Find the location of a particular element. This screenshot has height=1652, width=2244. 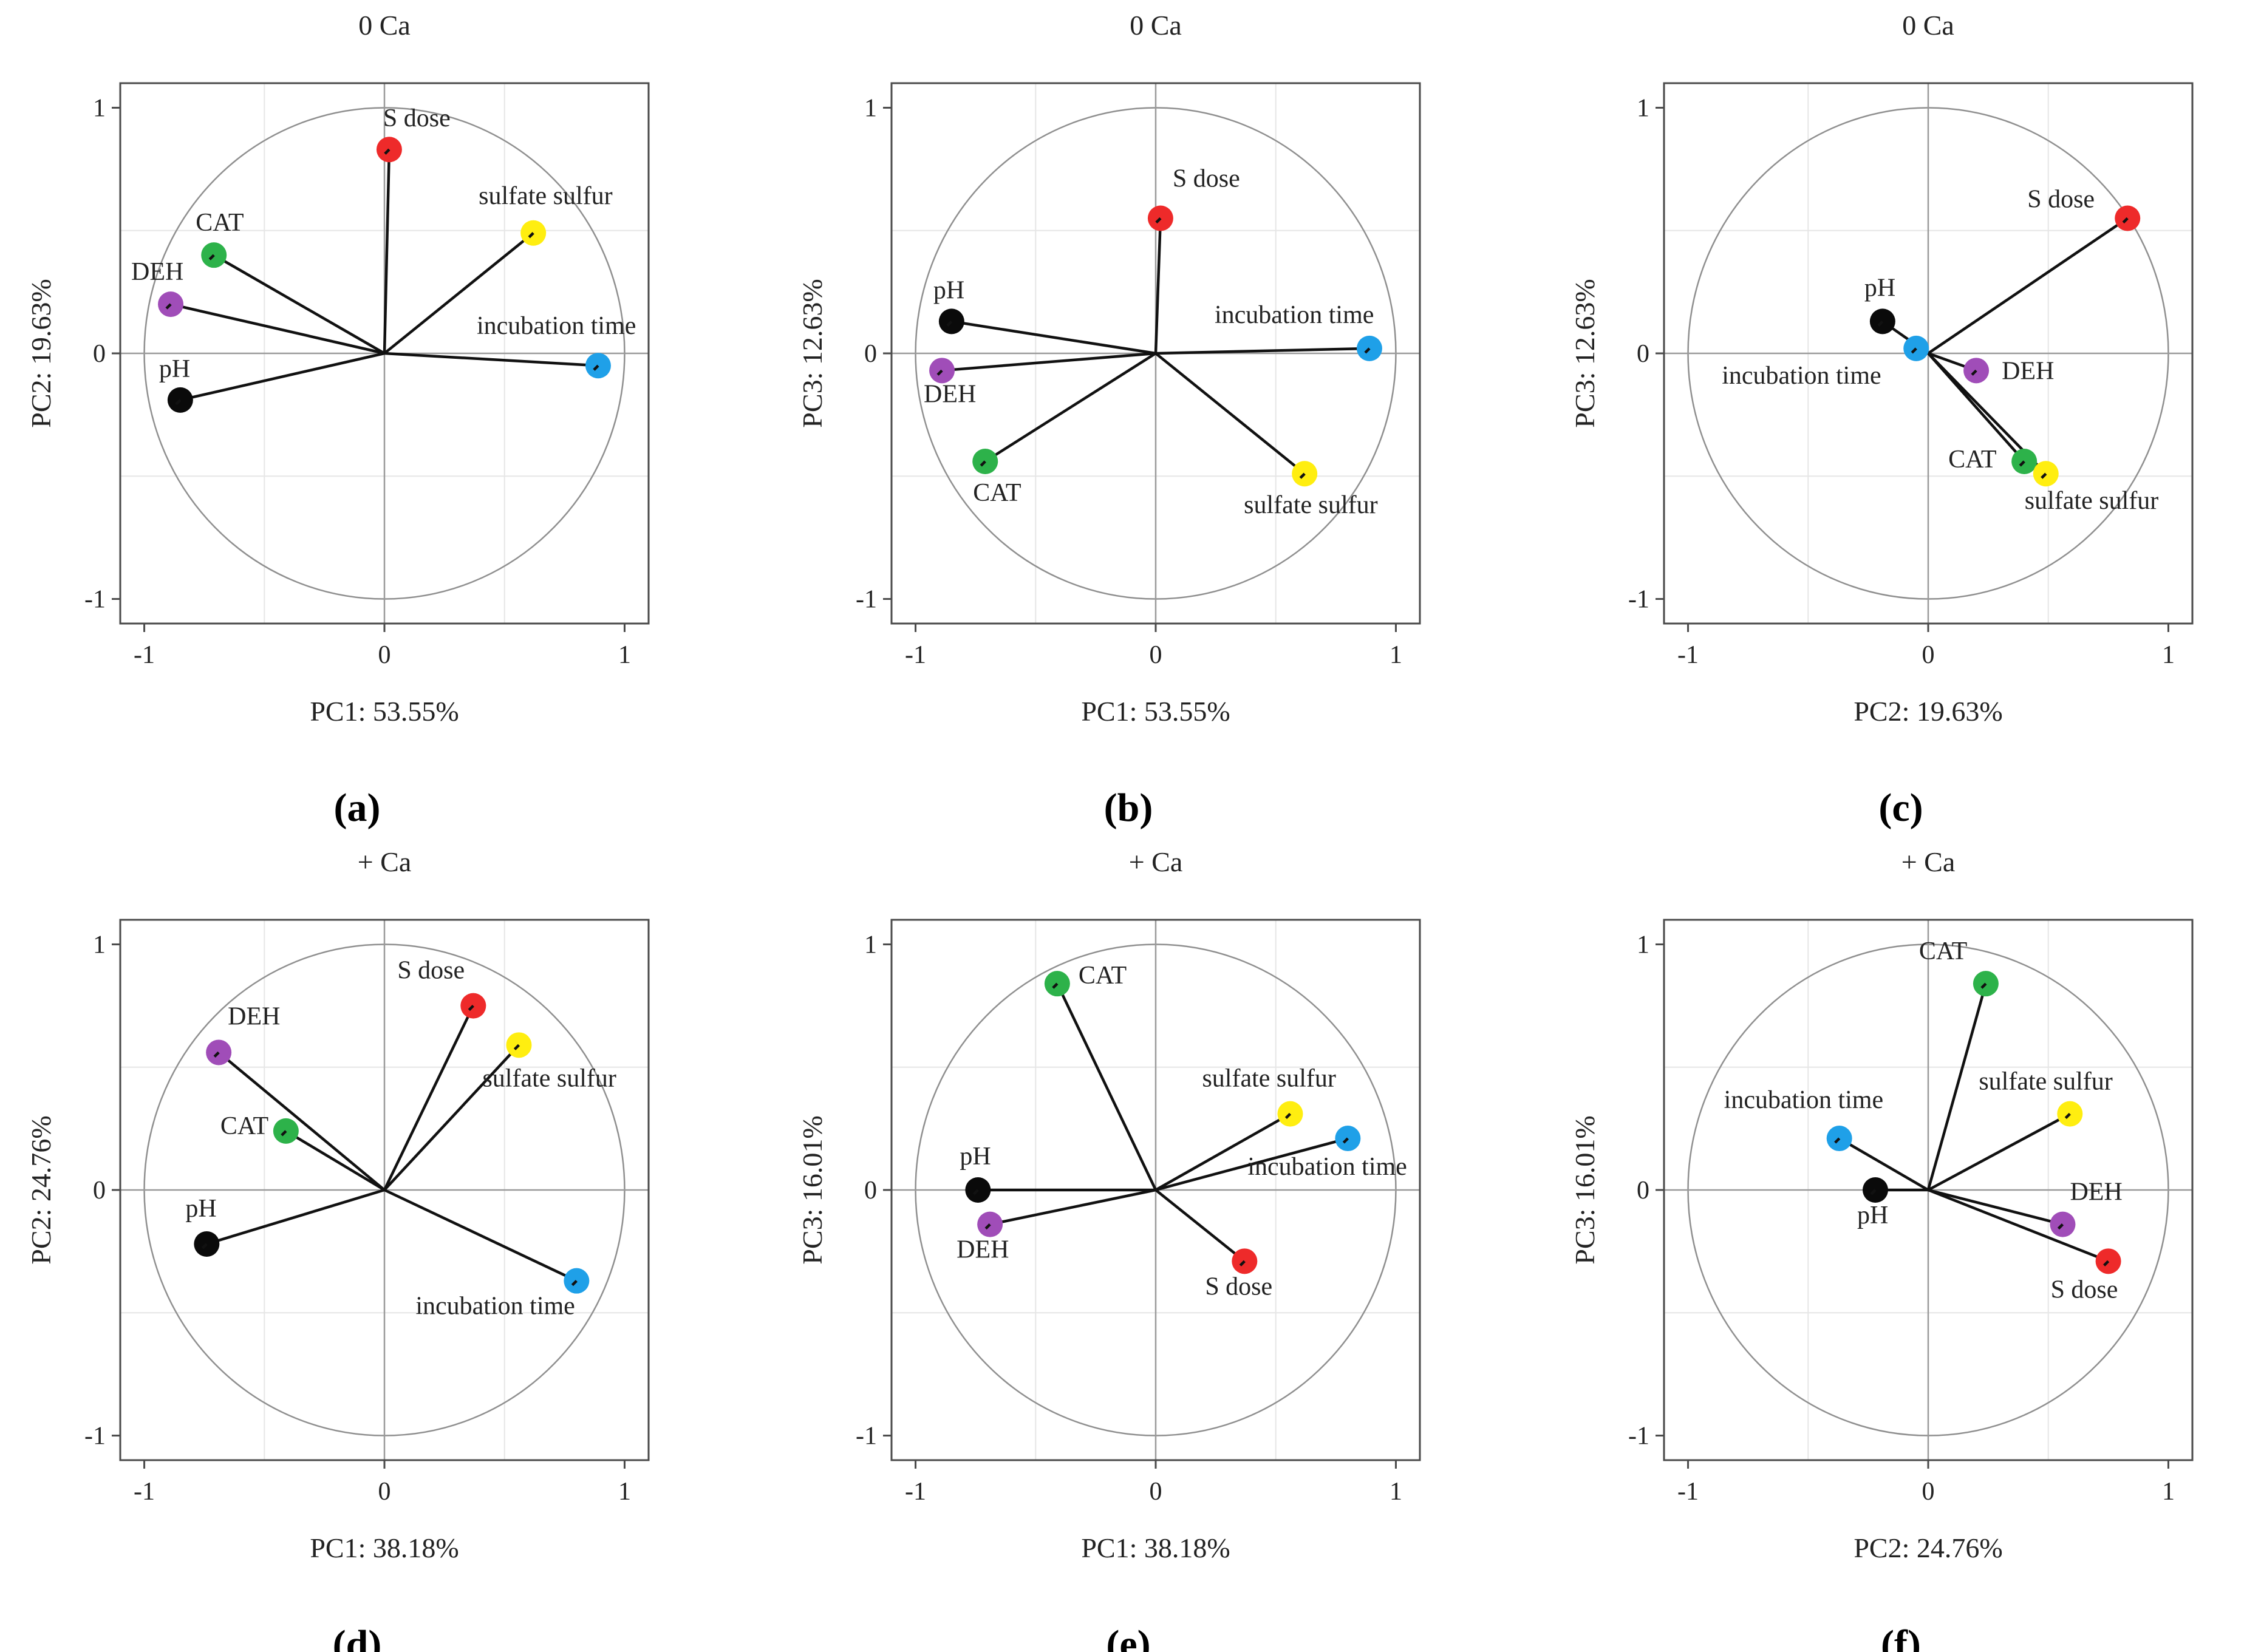

y-axis-label: PC3: 12.63% is located at coordinates (812, 353).